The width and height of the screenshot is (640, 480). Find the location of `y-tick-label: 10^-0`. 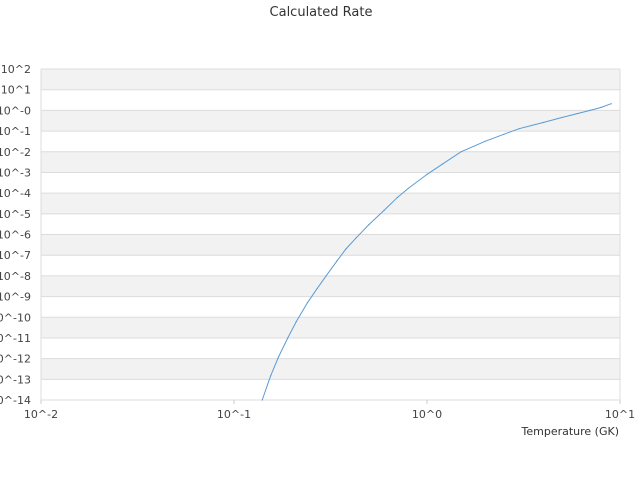

y-tick-label: 10^-0 is located at coordinates (15, 110).